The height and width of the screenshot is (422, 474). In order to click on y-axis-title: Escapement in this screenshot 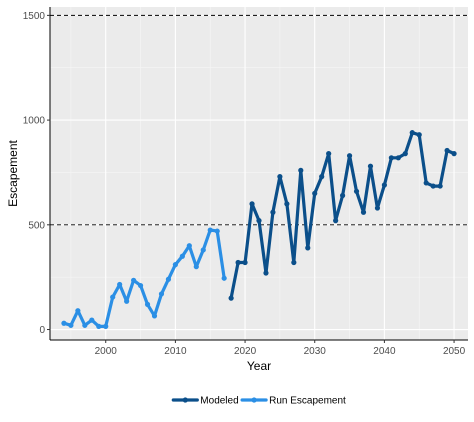, I will do `click(13, 172)`.